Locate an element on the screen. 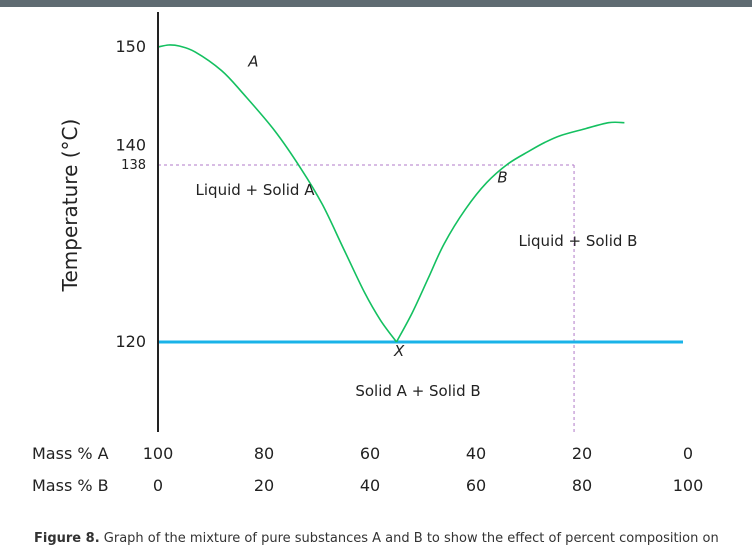 This screenshot has width=752, height=551. y-tick-label: 140 is located at coordinates (130, 144).